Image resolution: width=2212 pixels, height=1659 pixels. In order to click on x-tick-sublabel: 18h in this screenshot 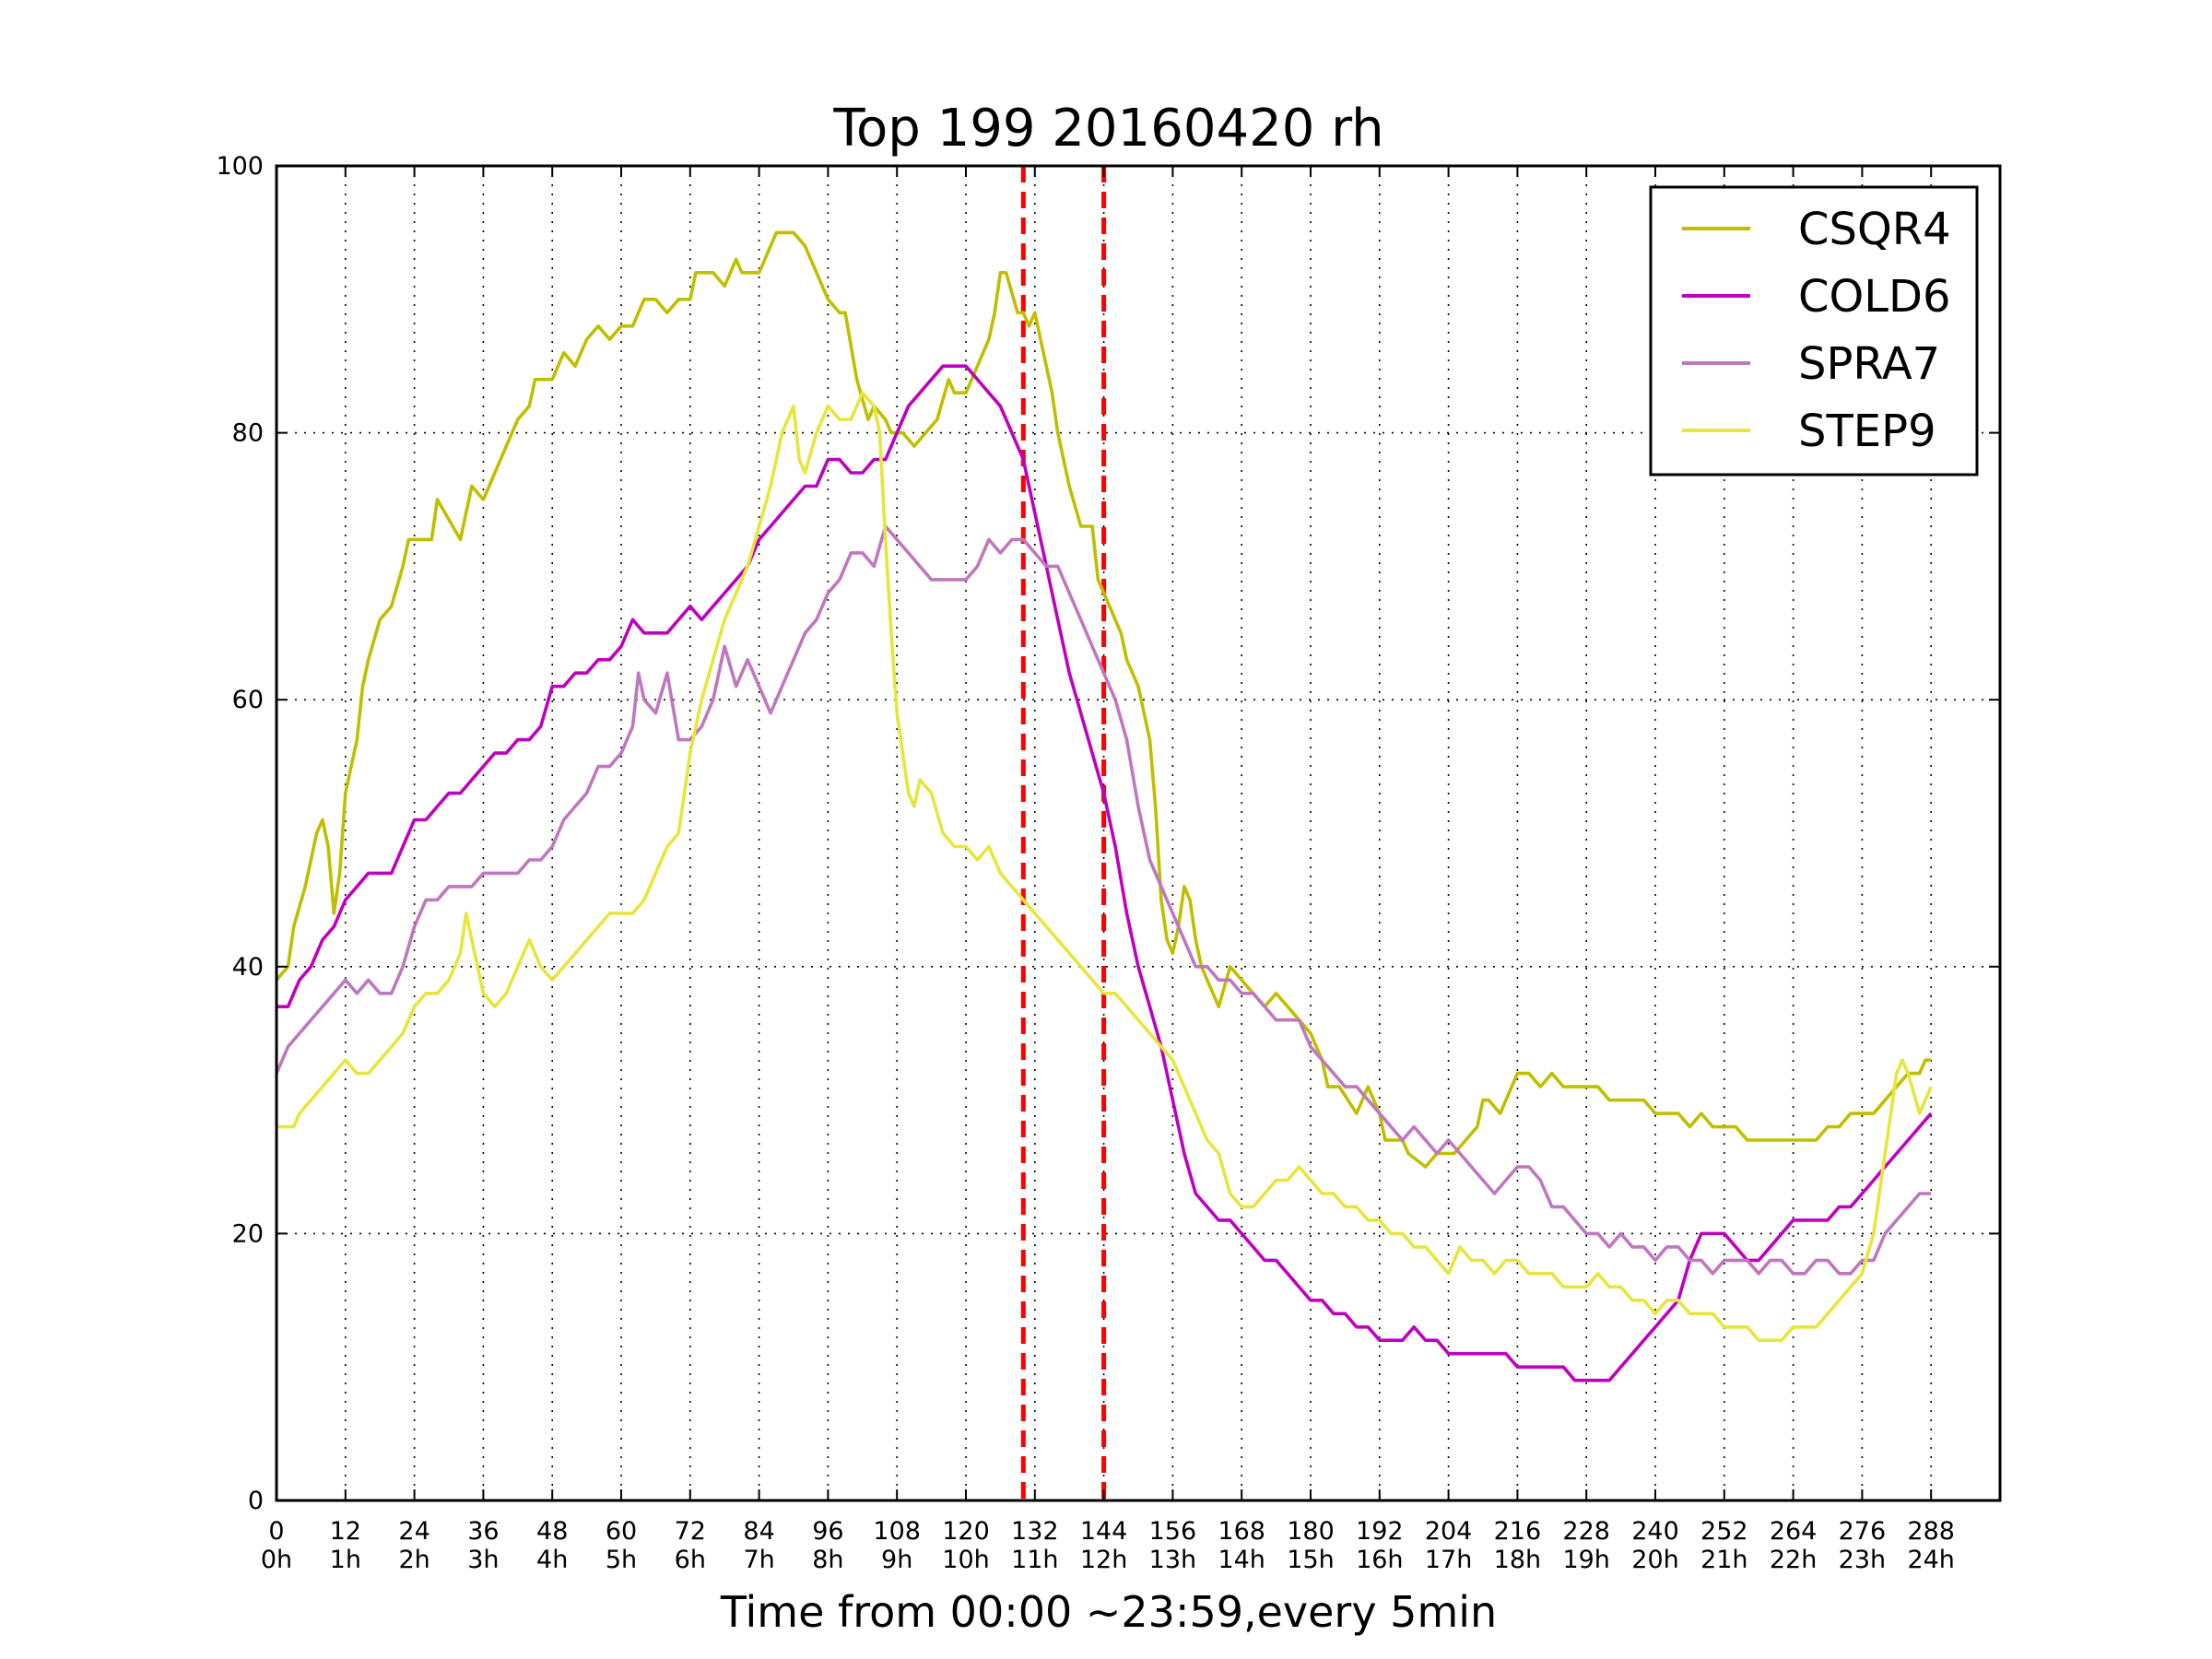, I will do `click(1517, 1560)`.